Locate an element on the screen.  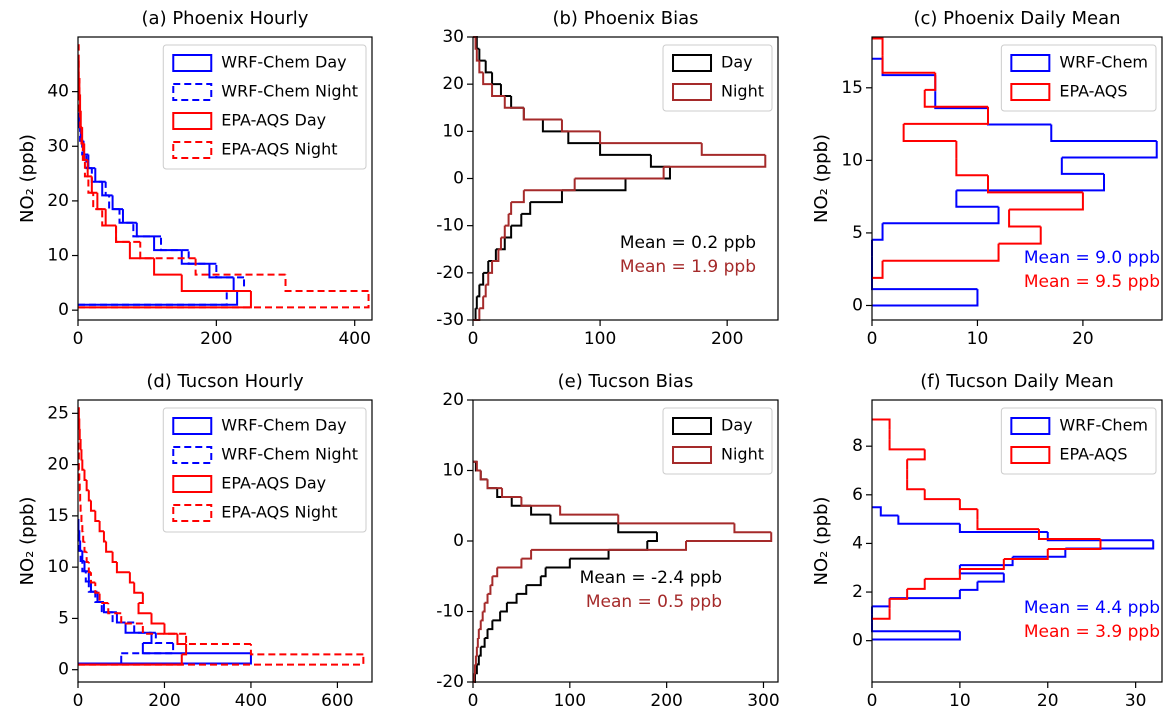
legend: WRF-Chem EPA-AQS is located at coordinates (1078, 441).